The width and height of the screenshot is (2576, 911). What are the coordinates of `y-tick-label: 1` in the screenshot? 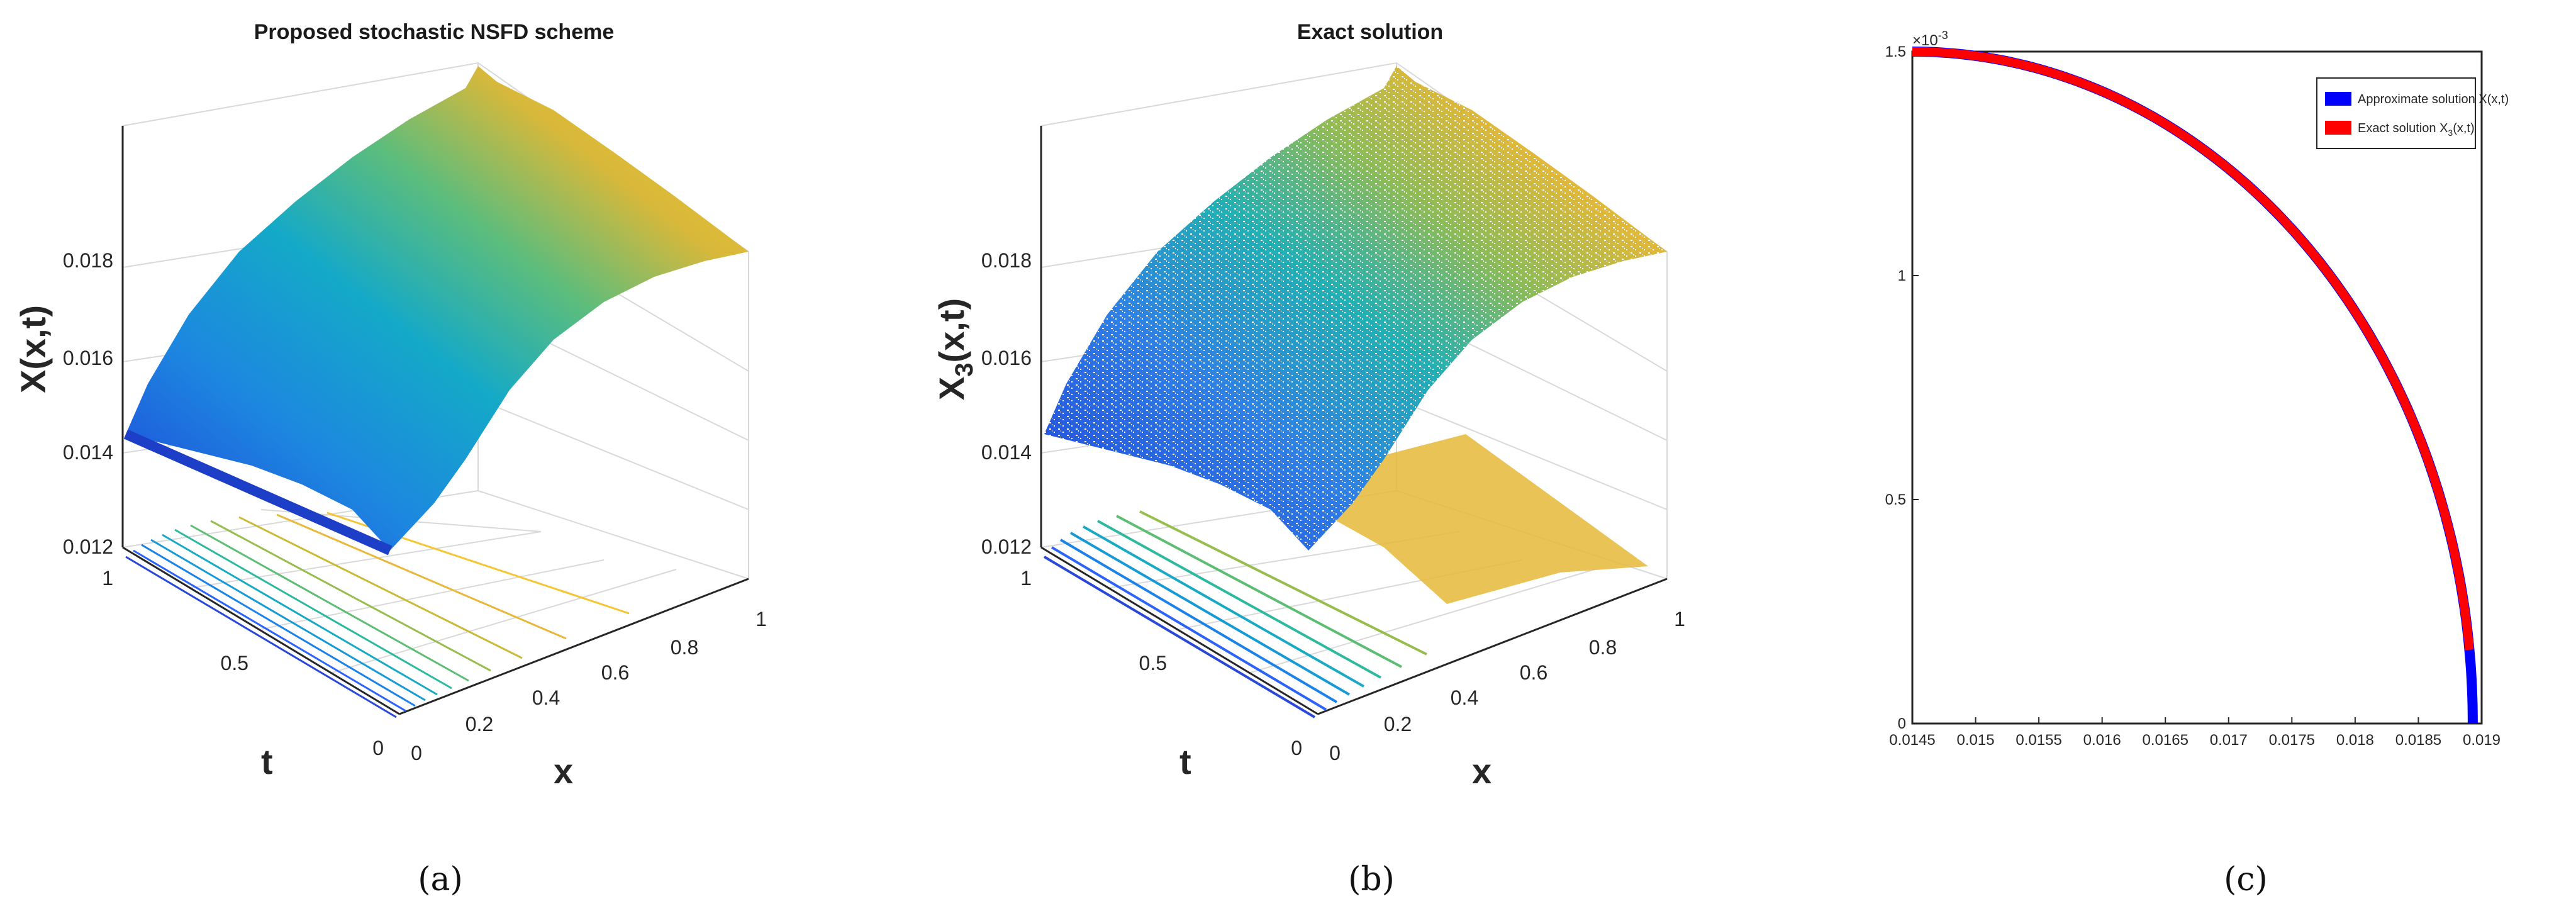 It's located at (1902, 275).